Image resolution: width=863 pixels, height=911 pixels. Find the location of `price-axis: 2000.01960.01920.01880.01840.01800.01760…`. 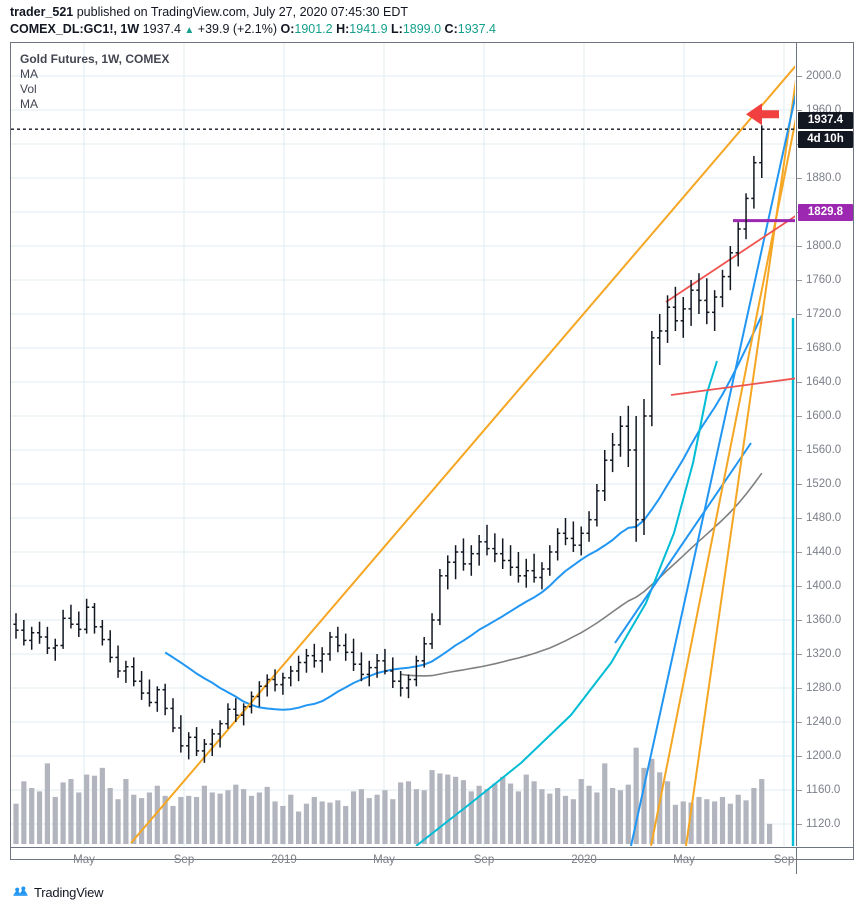

price-axis: 2000.01960.01920.01880.01840.01800.01760… is located at coordinates (824, 444).